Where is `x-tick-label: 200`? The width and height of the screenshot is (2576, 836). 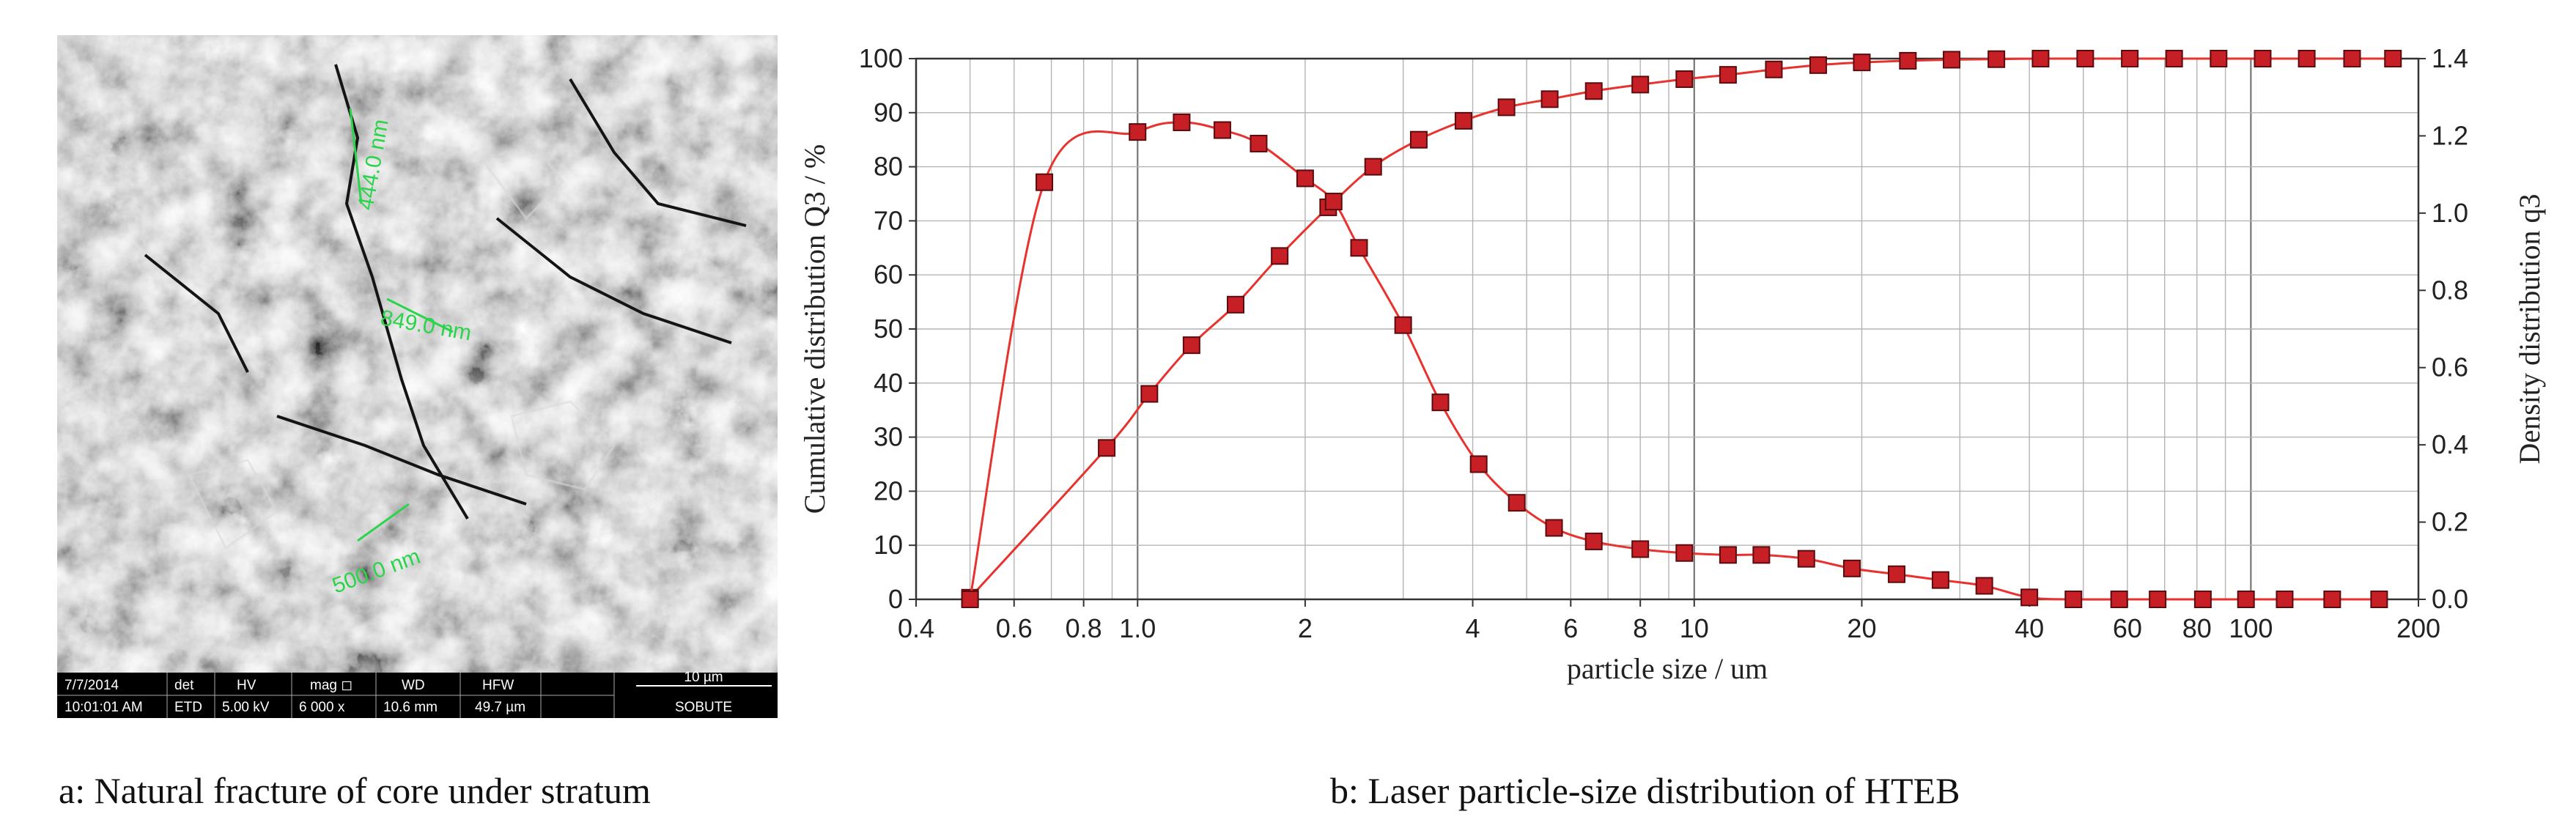
x-tick-label: 200 is located at coordinates (2418, 628).